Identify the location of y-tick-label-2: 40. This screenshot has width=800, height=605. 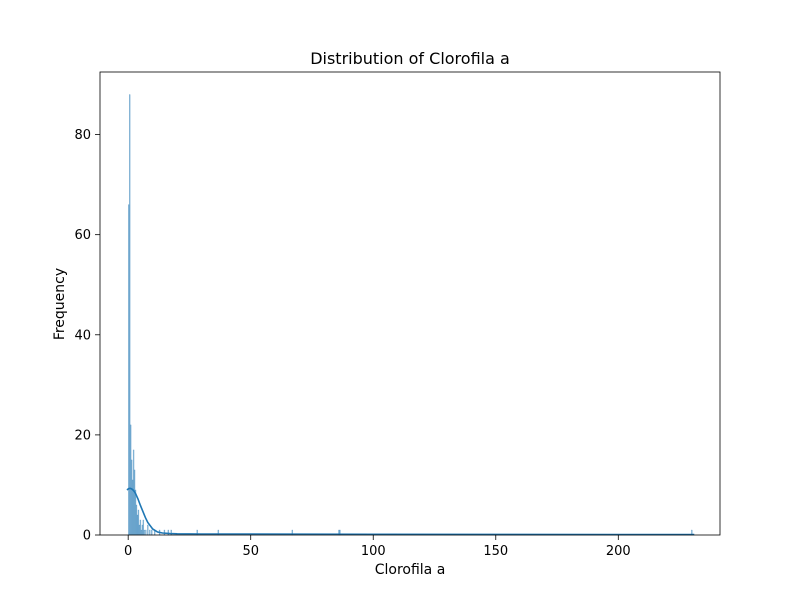
(82, 335).